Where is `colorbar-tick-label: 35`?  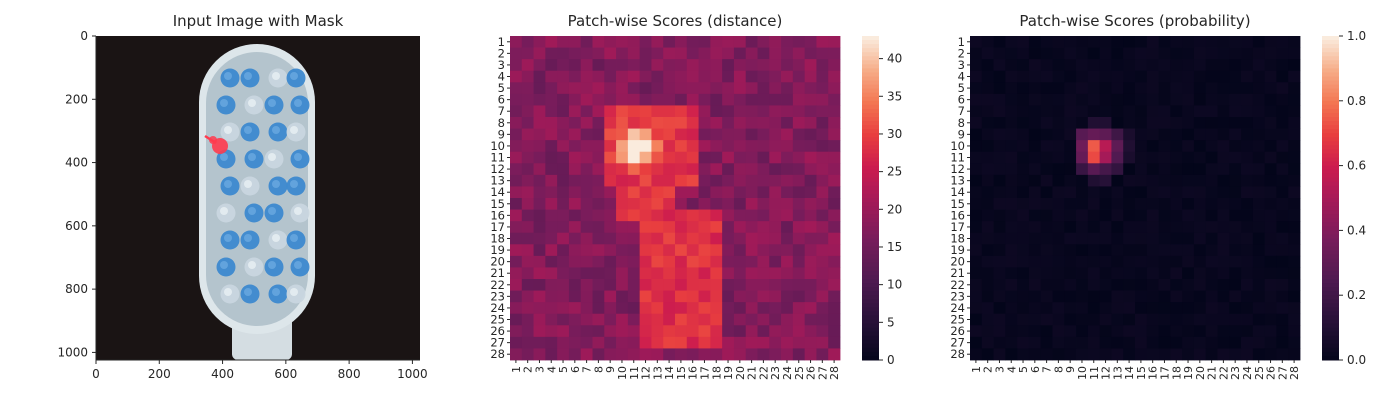
colorbar-tick-label: 35 is located at coordinates (894, 96).